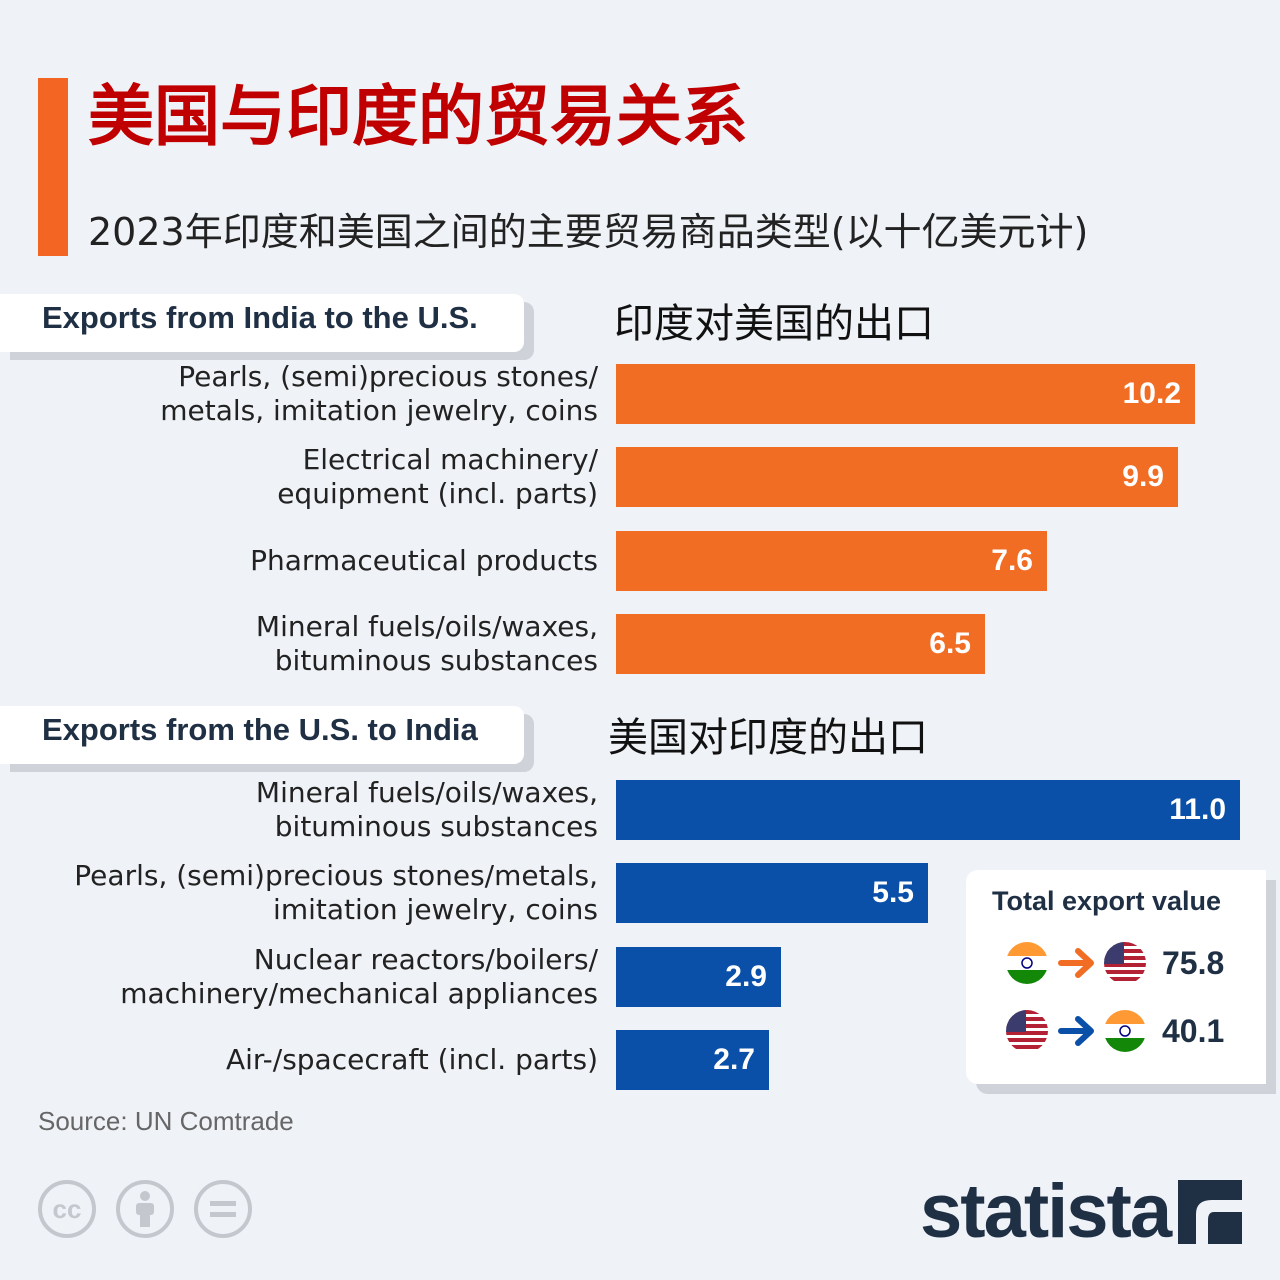  I want to click on india-exports-tab: Exports from India to the U.S., so click(262, 323).